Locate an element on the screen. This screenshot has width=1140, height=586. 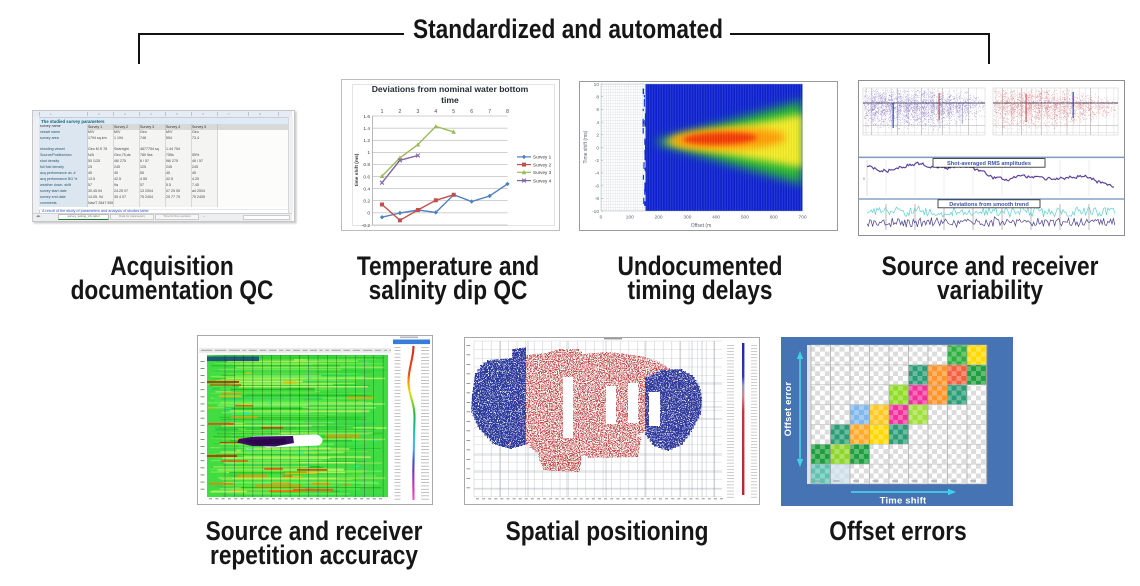
svg-text: 200 is located at coordinates (659, 218).